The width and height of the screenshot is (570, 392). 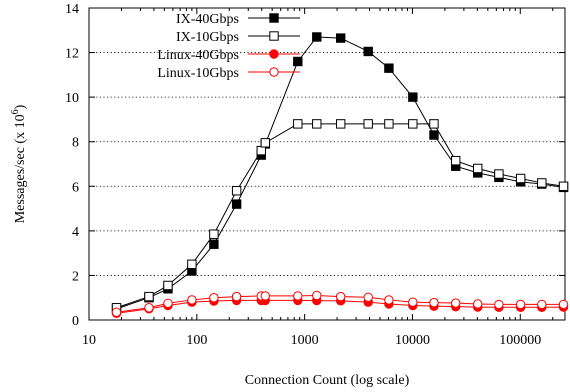 I want to click on y-tick-label: 2, so click(x=75, y=276).